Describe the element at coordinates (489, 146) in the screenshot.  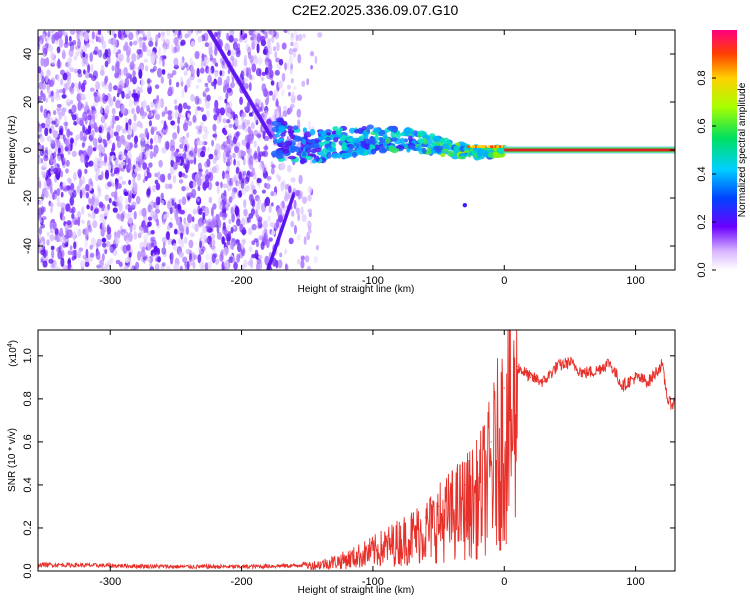
I see `band-peak-mark` at that location.